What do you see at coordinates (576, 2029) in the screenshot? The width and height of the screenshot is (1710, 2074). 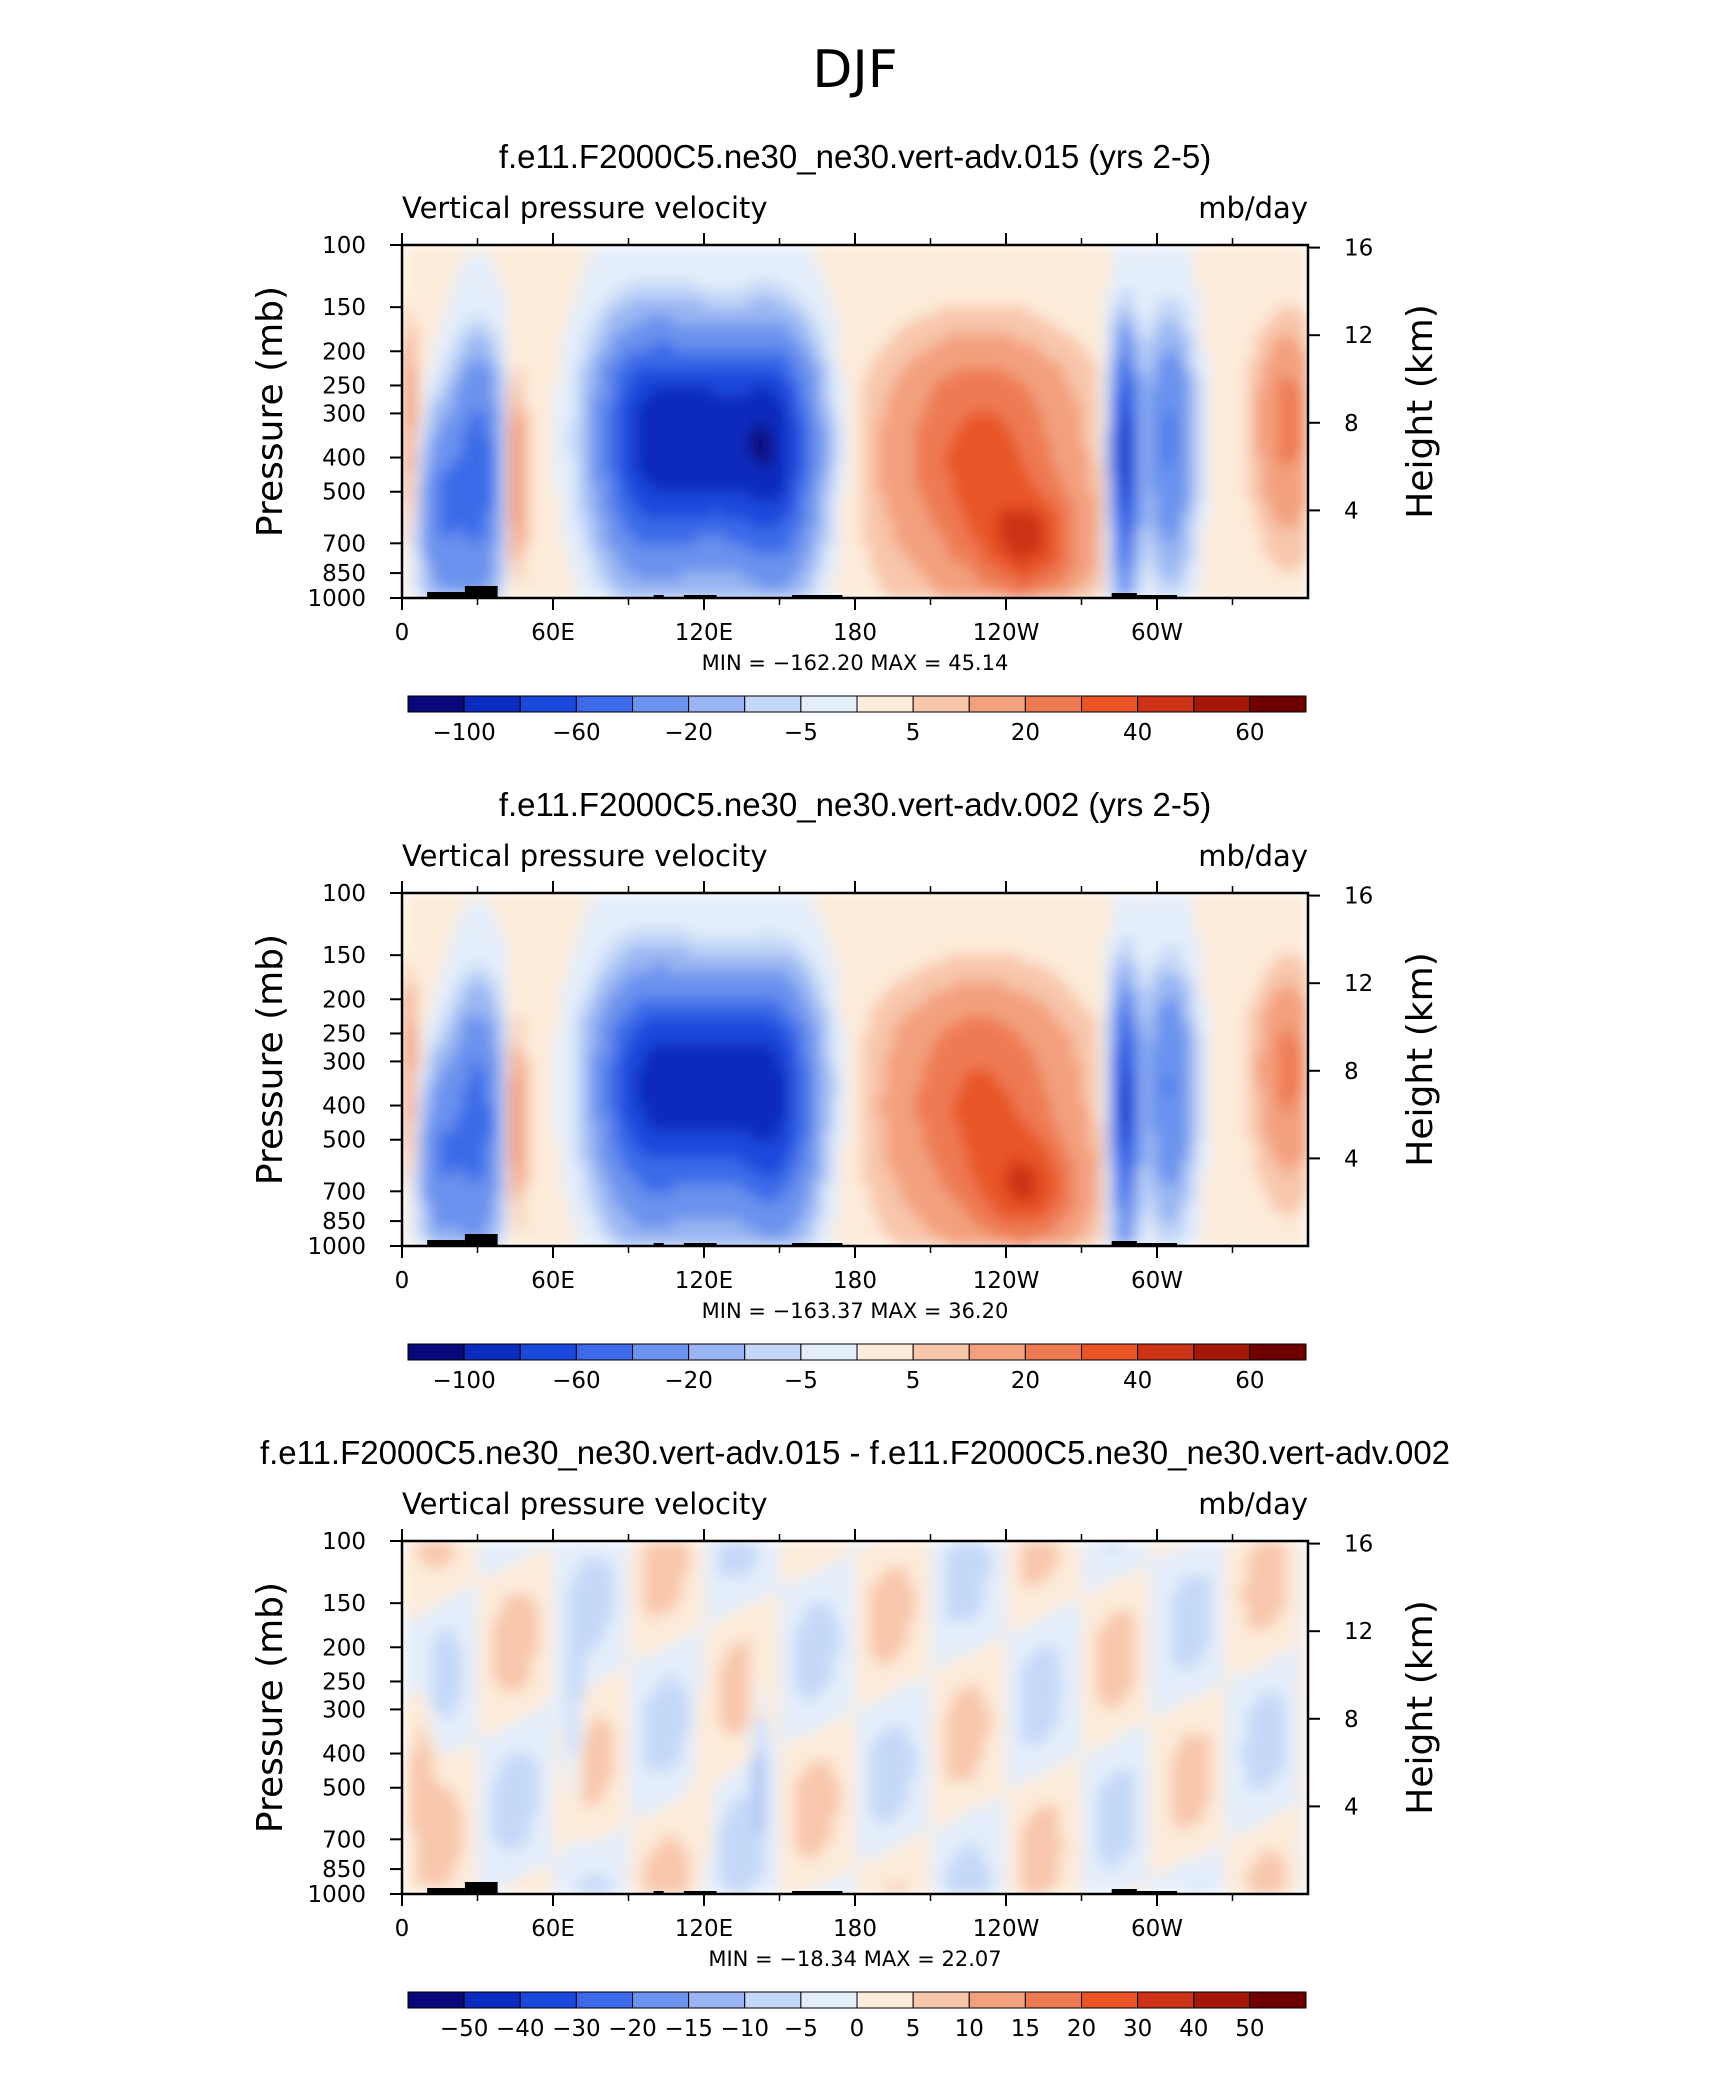 I see `colorbar-label: −30` at bounding box center [576, 2029].